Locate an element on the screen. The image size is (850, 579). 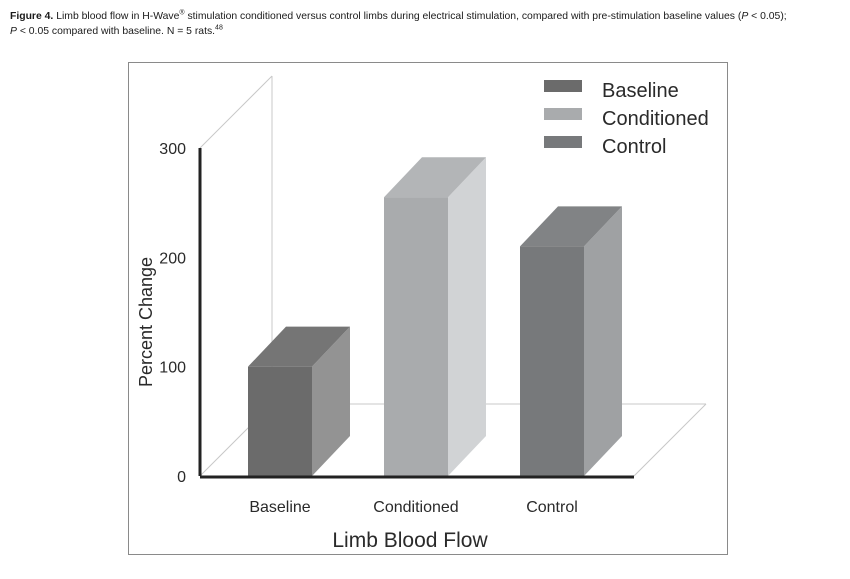
legend-entry-conditioned: Conditioned is located at coordinates (626, 119).